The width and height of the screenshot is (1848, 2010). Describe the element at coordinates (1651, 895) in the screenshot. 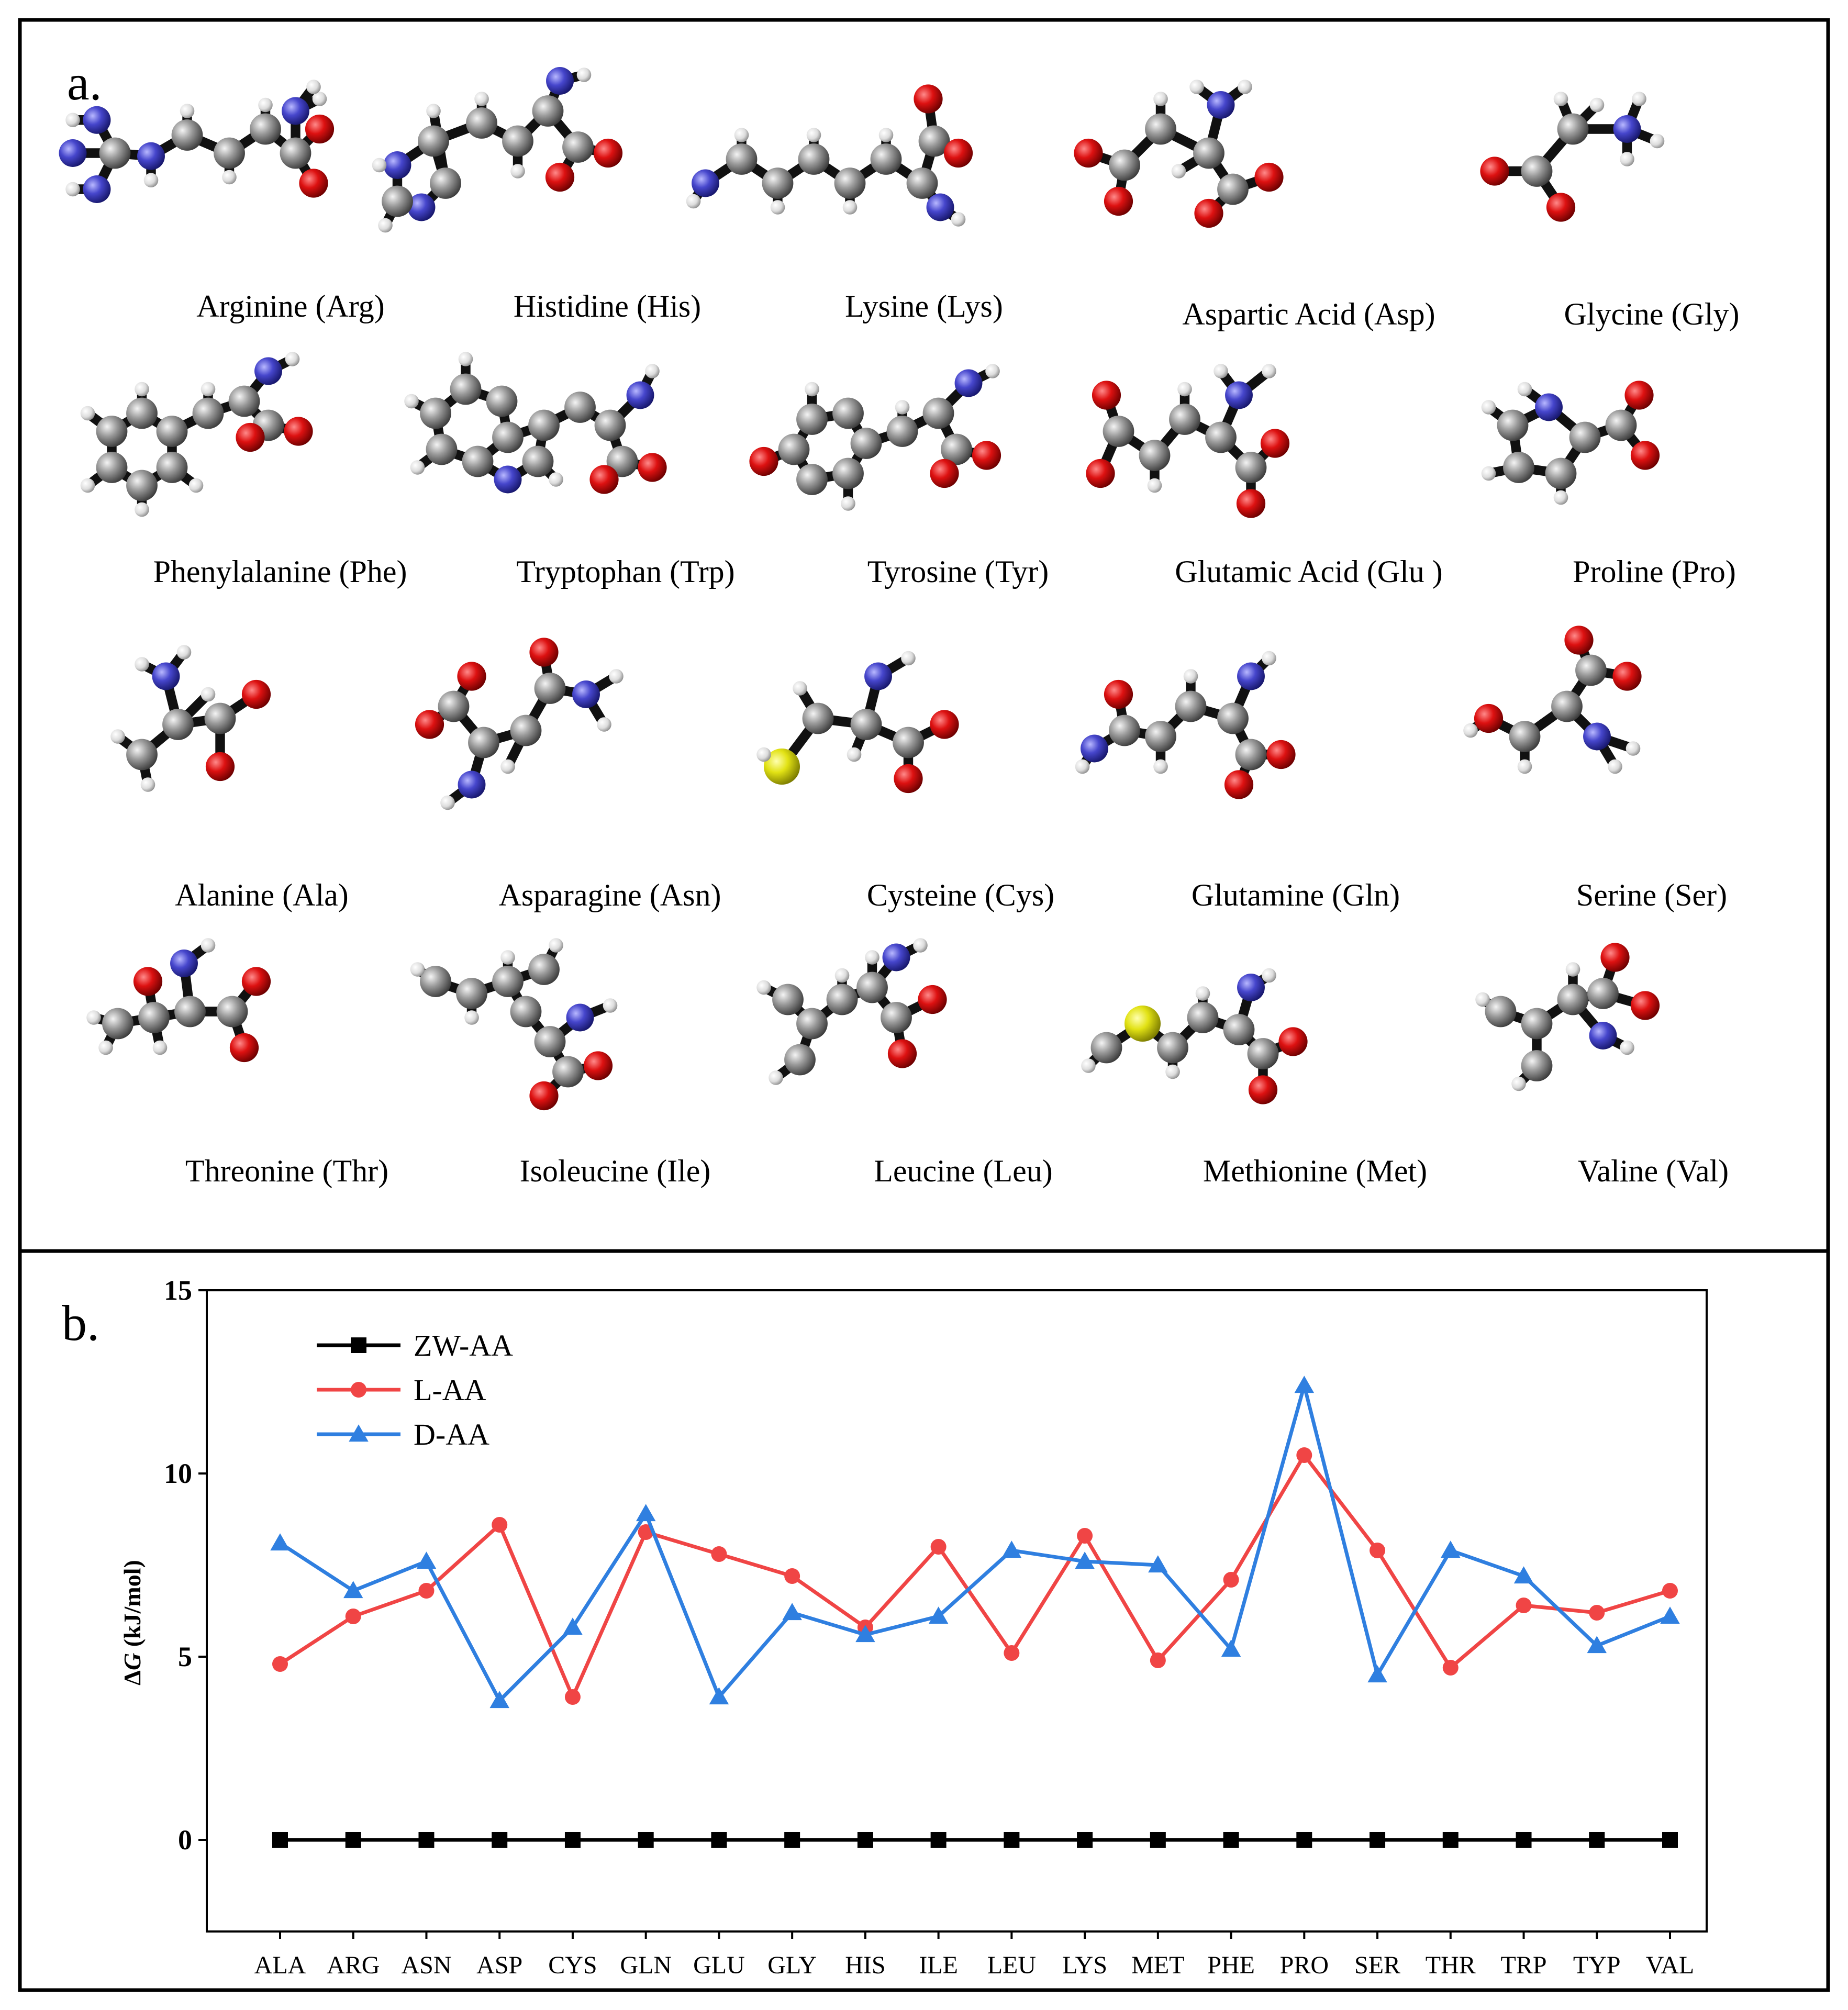

I see `molecule-label-ser: Serine (Ser)` at that location.